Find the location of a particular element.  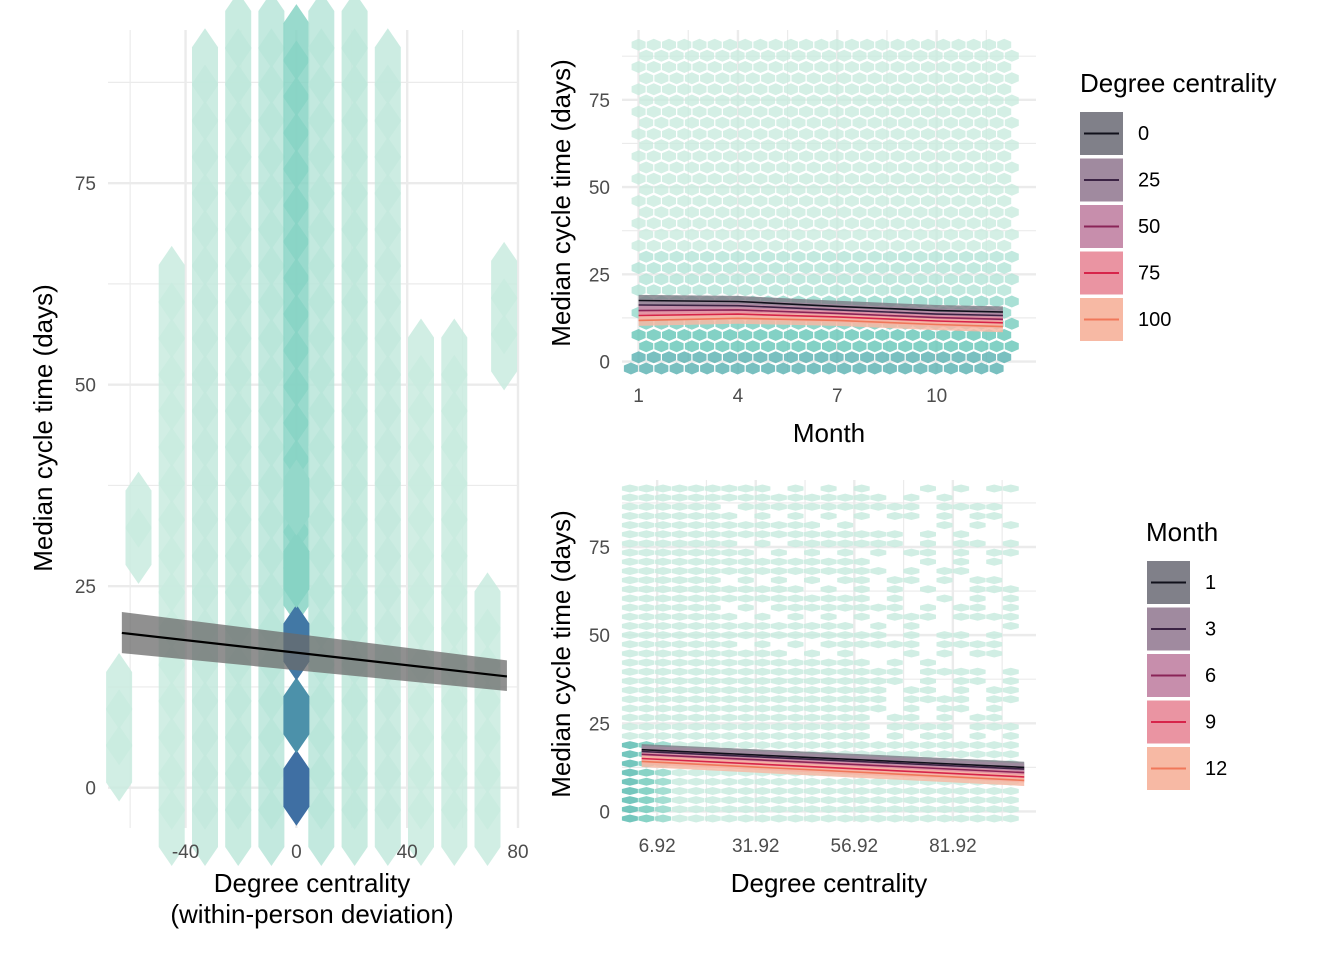

panel-top-right-x-title: Month is located at coordinates (829, 433).